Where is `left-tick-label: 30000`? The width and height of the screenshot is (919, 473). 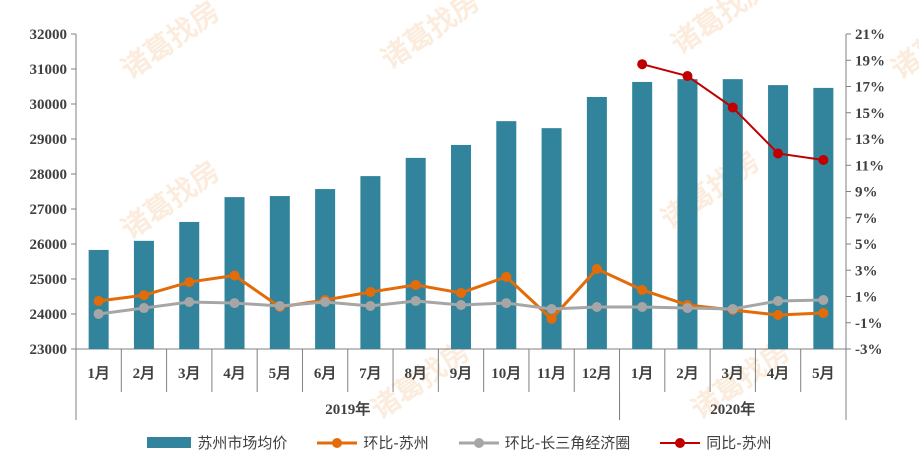
left-tick-label: 30000 is located at coordinates (49, 105).